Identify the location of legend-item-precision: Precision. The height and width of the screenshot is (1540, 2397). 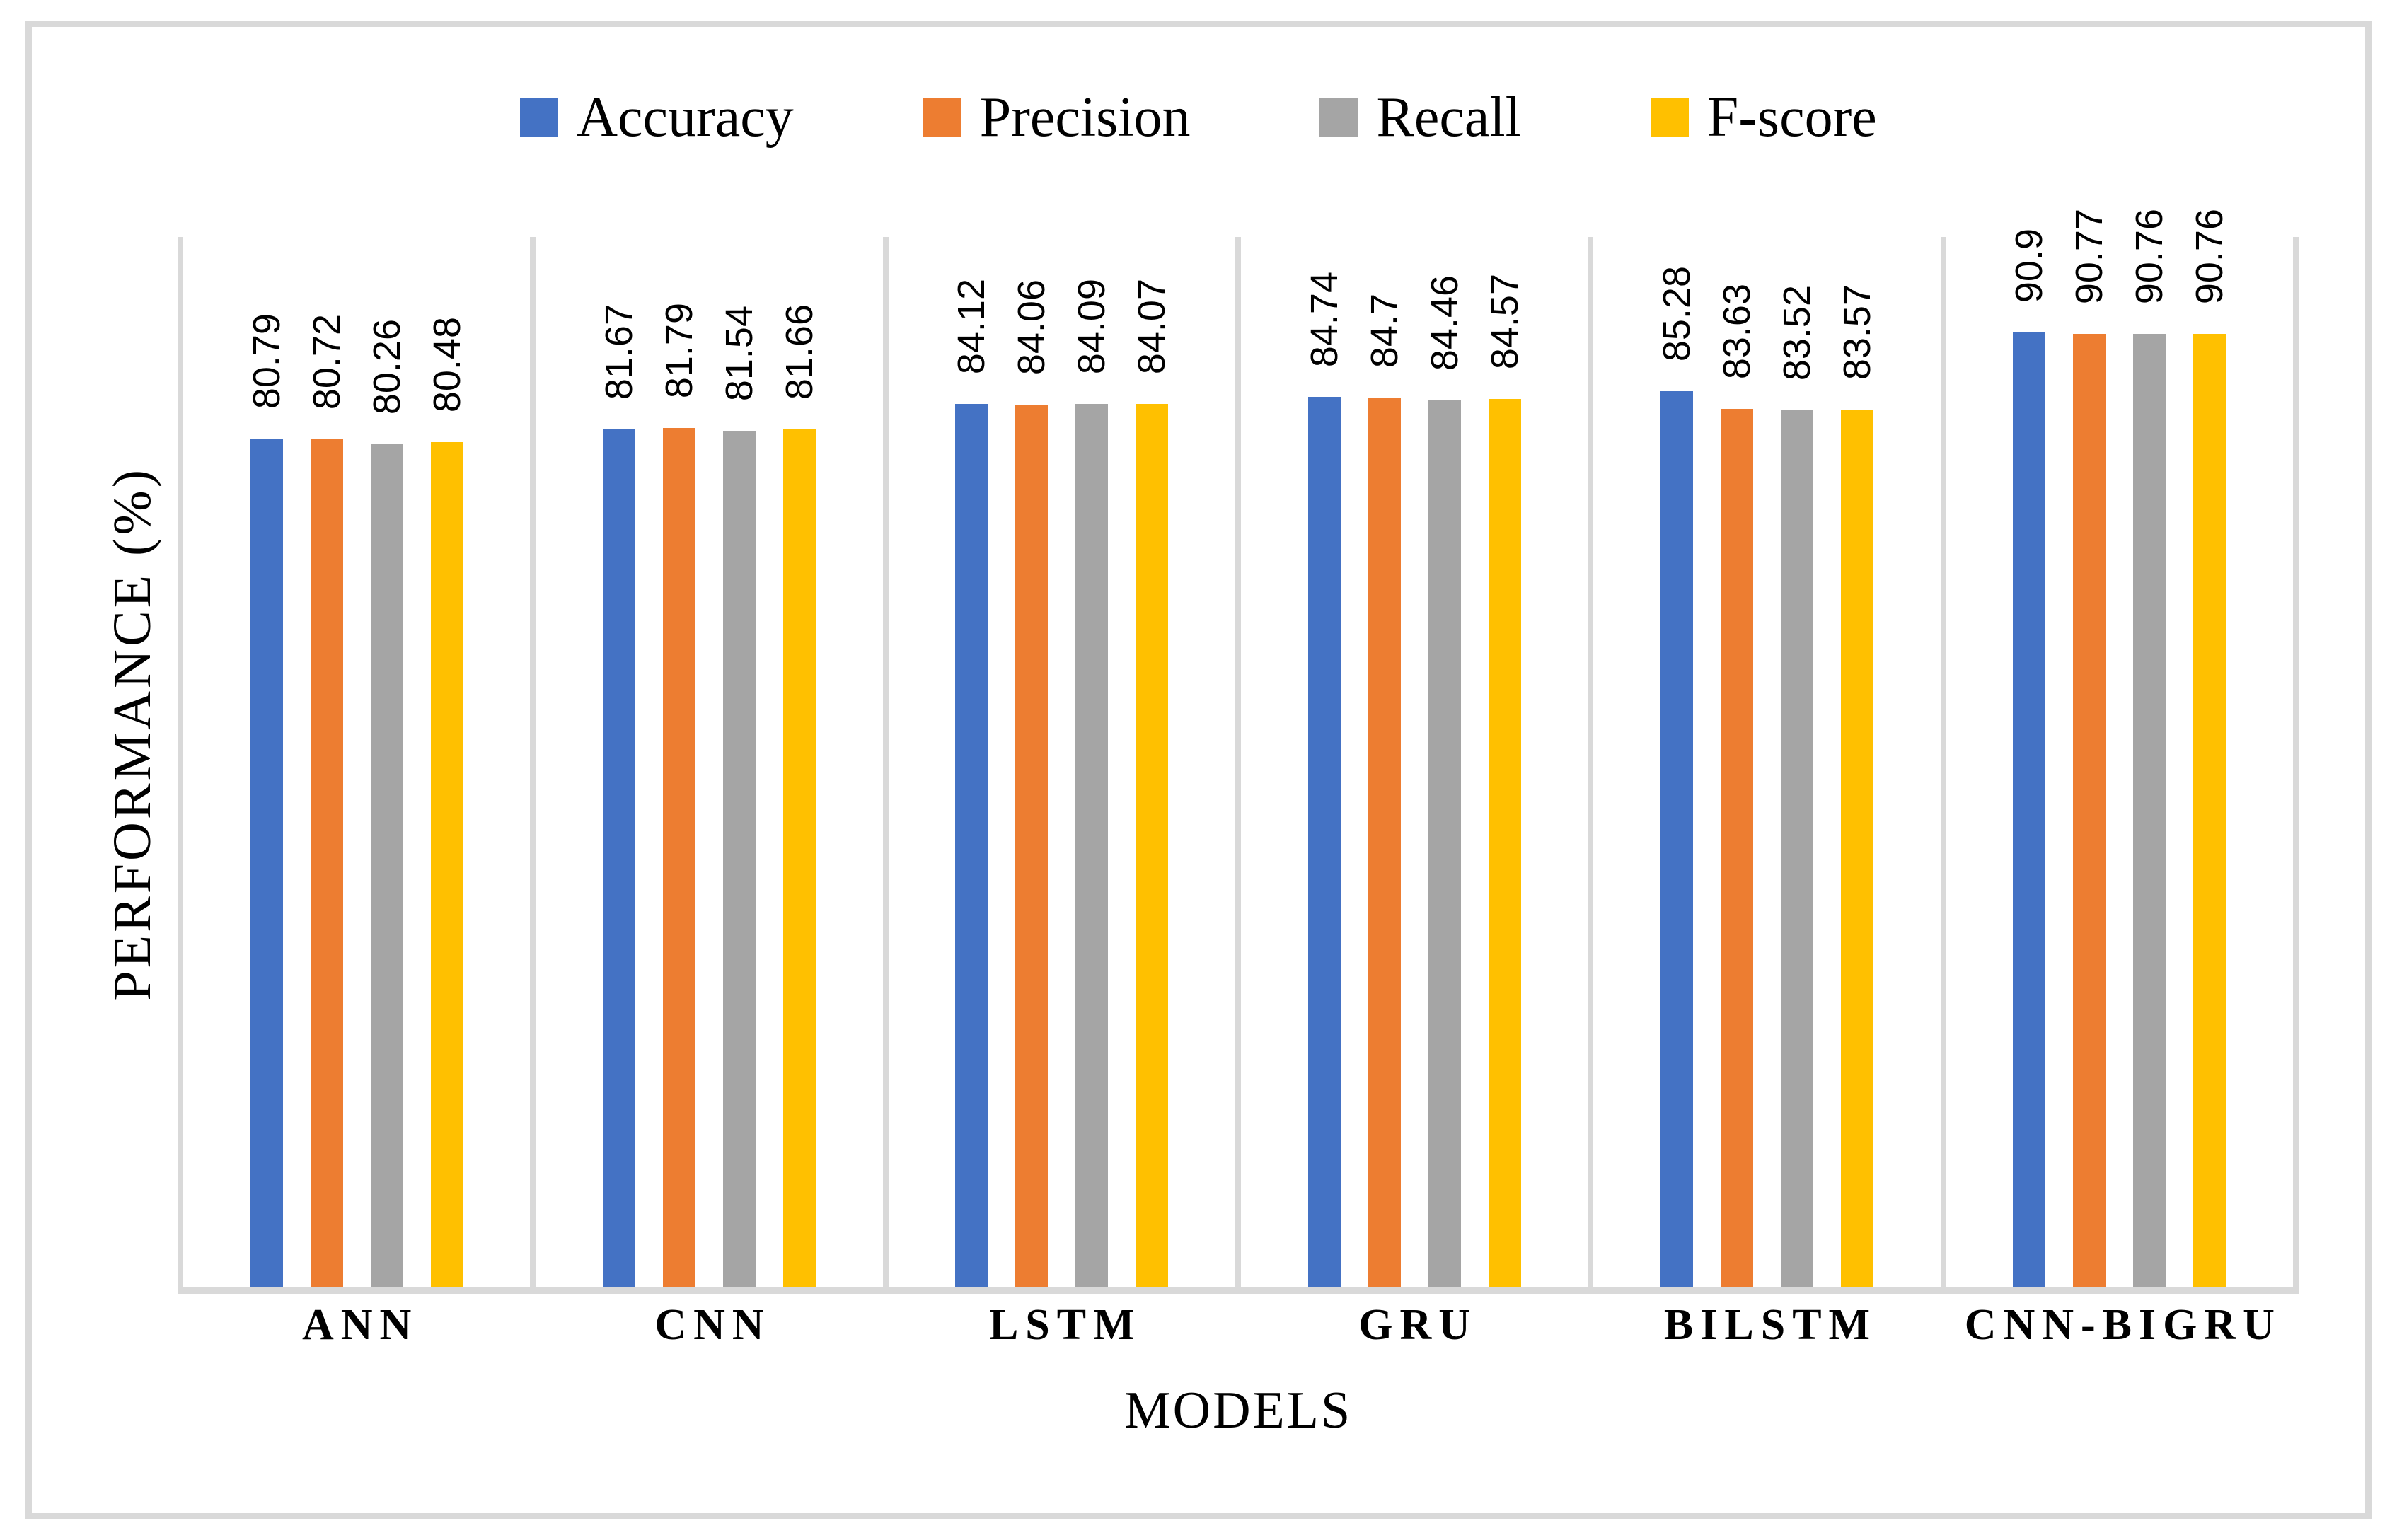
(1057, 117).